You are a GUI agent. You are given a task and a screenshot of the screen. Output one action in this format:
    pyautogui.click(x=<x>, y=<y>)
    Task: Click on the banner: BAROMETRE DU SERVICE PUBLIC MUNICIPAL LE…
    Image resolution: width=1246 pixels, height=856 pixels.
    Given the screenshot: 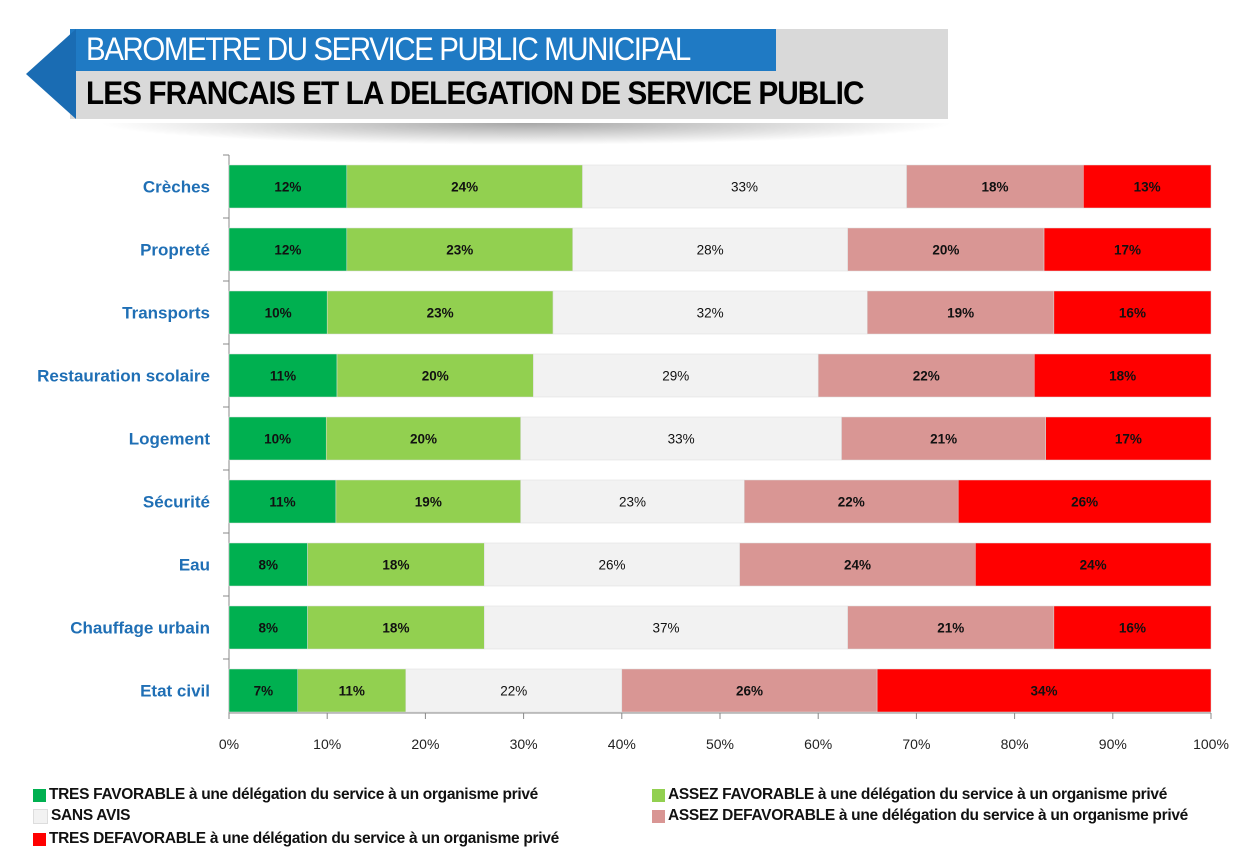 What is the action you would take?
    pyautogui.click(x=491, y=86)
    